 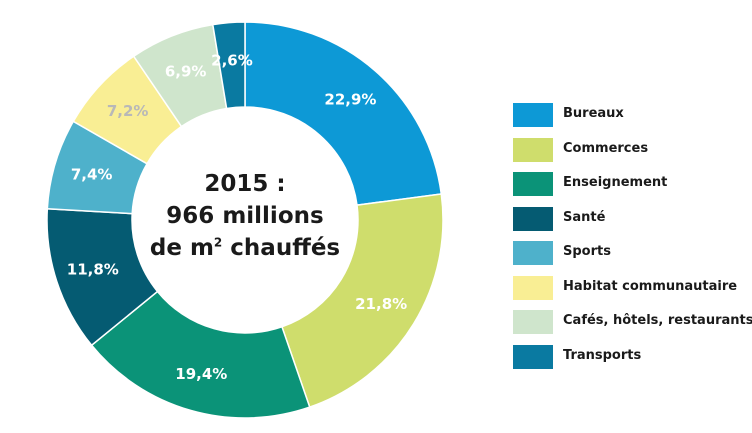 What do you see at coordinates (128, 111) in the screenshot?
I see `slice-label-6: 7,2%` at bounding box center [128, 111].